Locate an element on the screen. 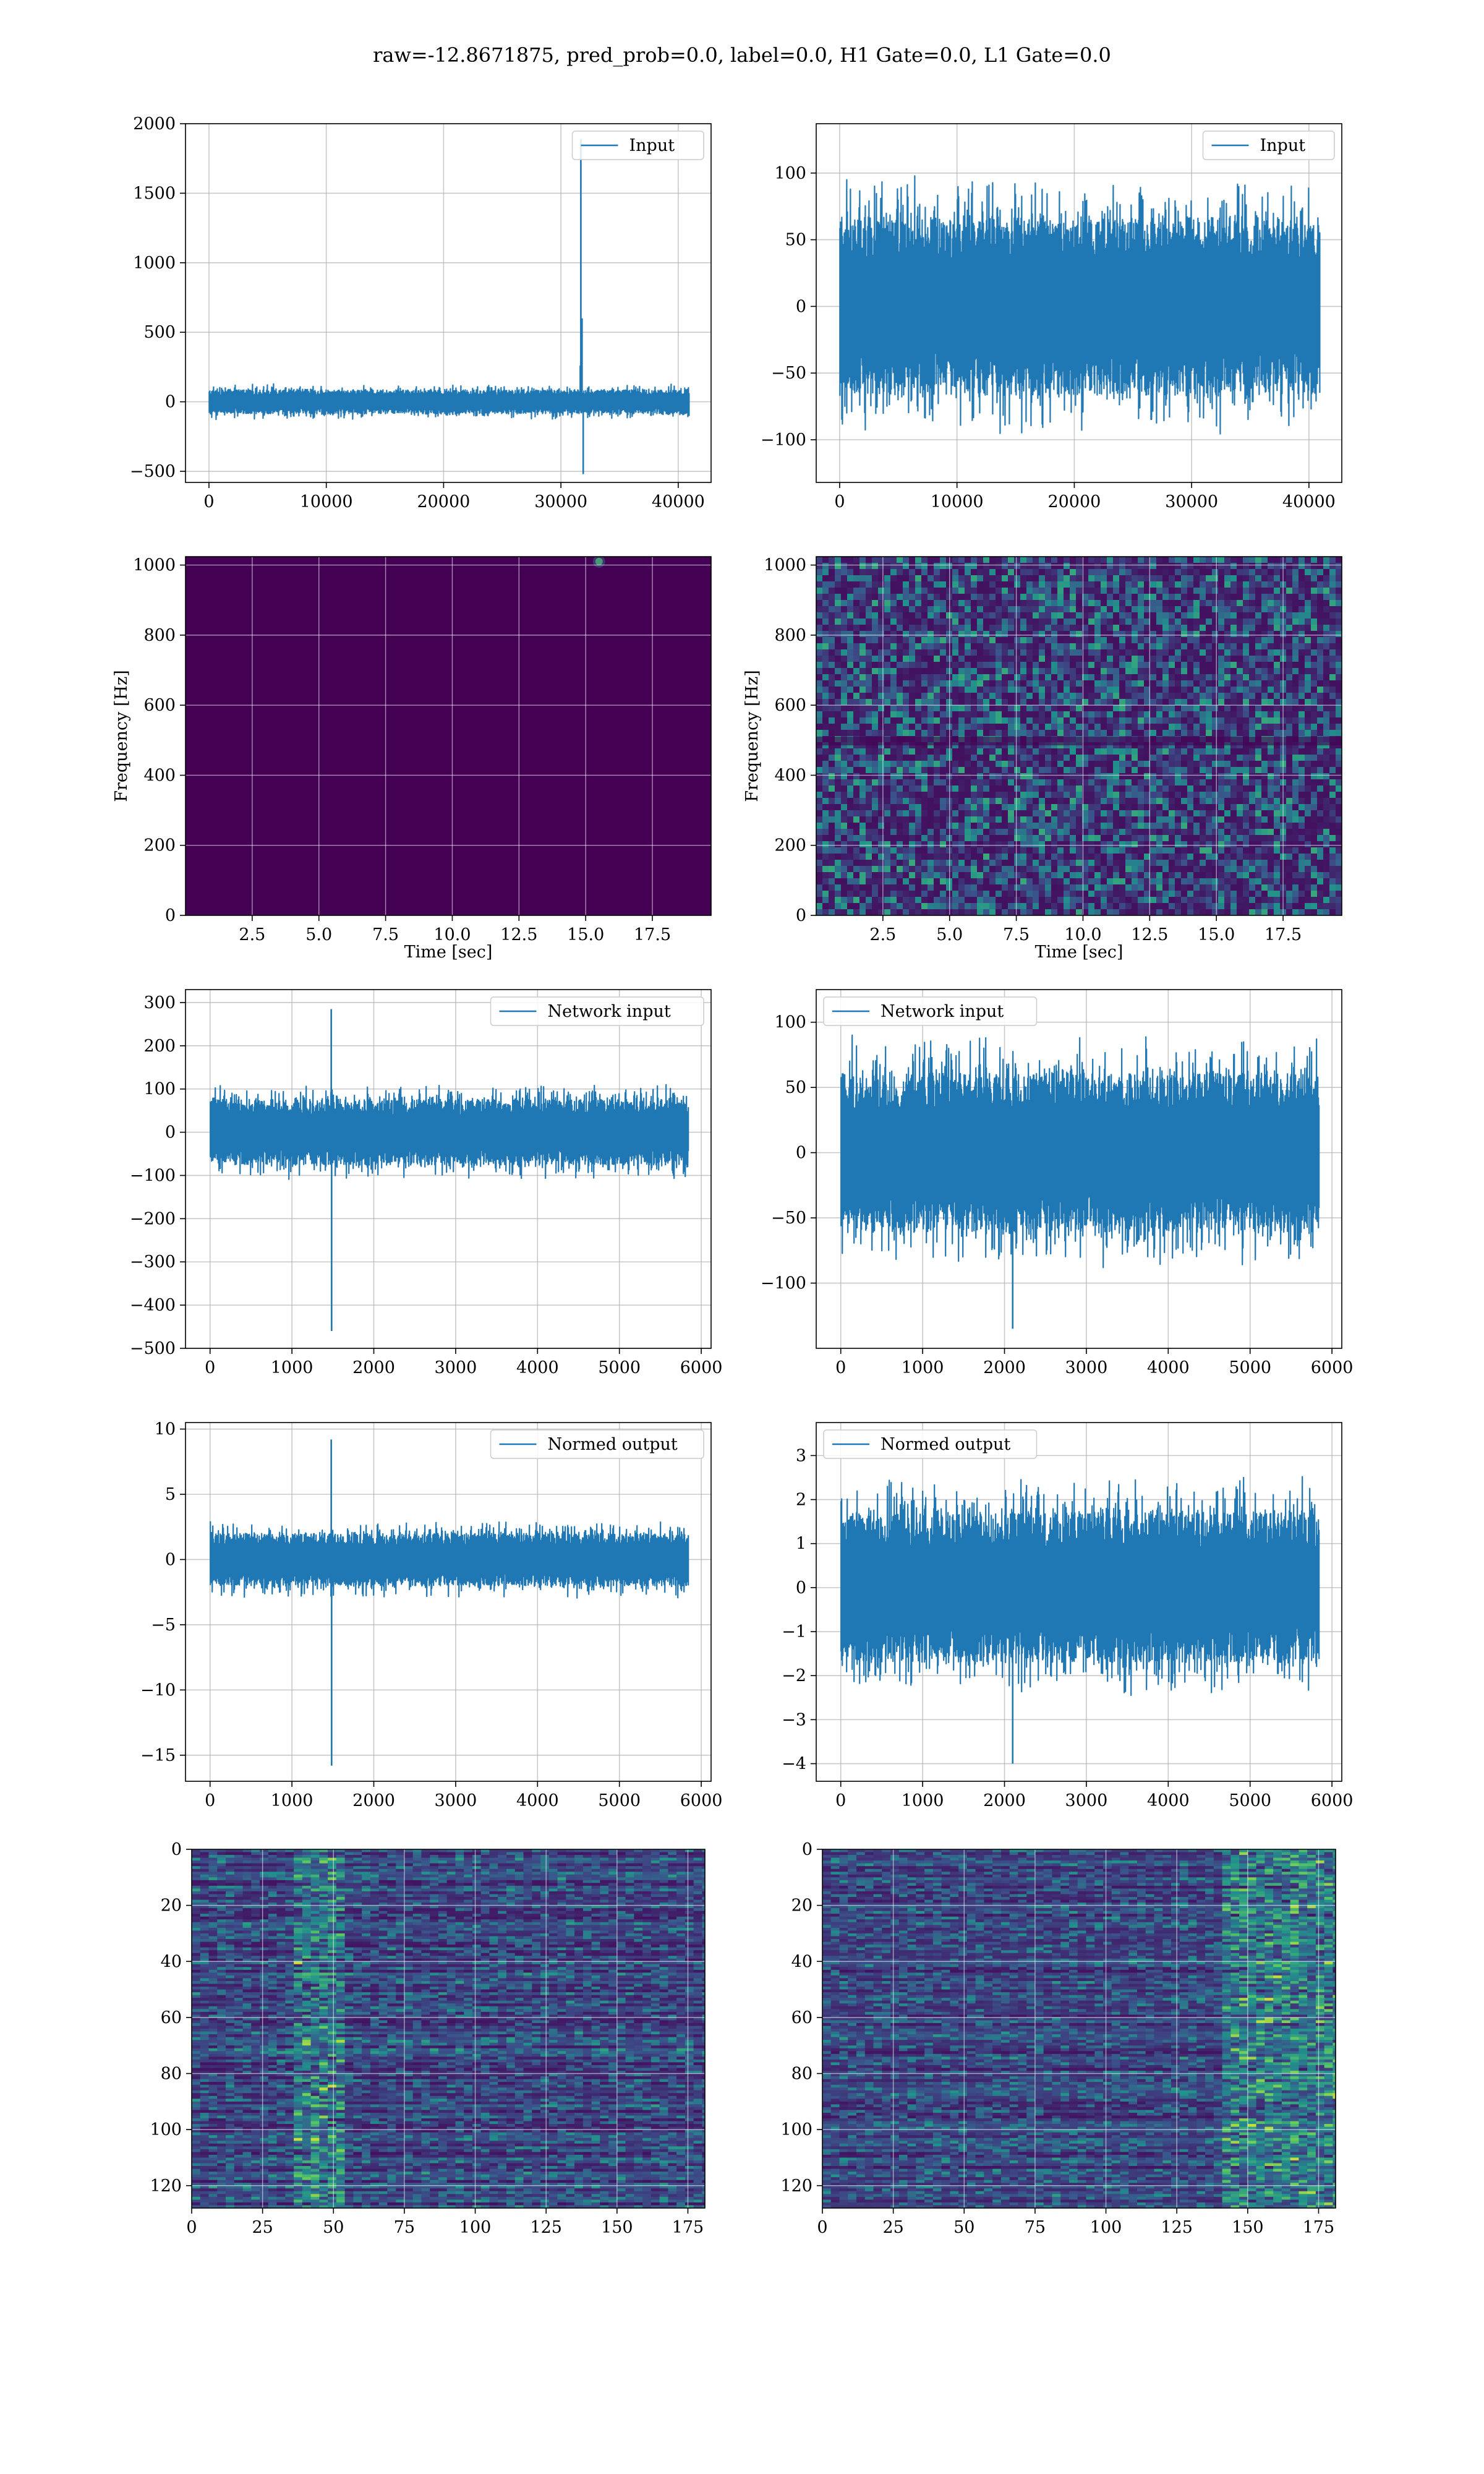  x-tick-label: 17.5 is located at coordinates (1283, 934).